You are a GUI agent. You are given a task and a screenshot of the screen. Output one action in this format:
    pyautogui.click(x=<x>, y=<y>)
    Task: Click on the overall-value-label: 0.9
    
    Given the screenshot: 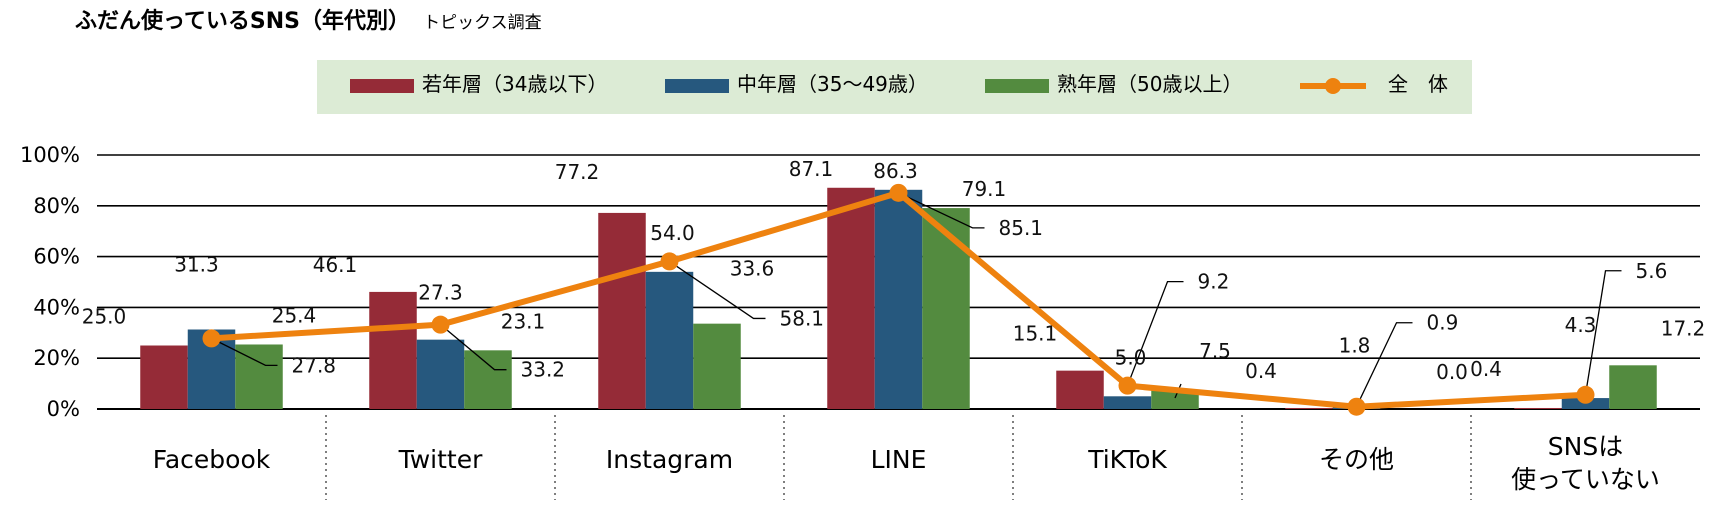 What is the action you would take?
    pyautogui.click(x=1443, y=323)
    